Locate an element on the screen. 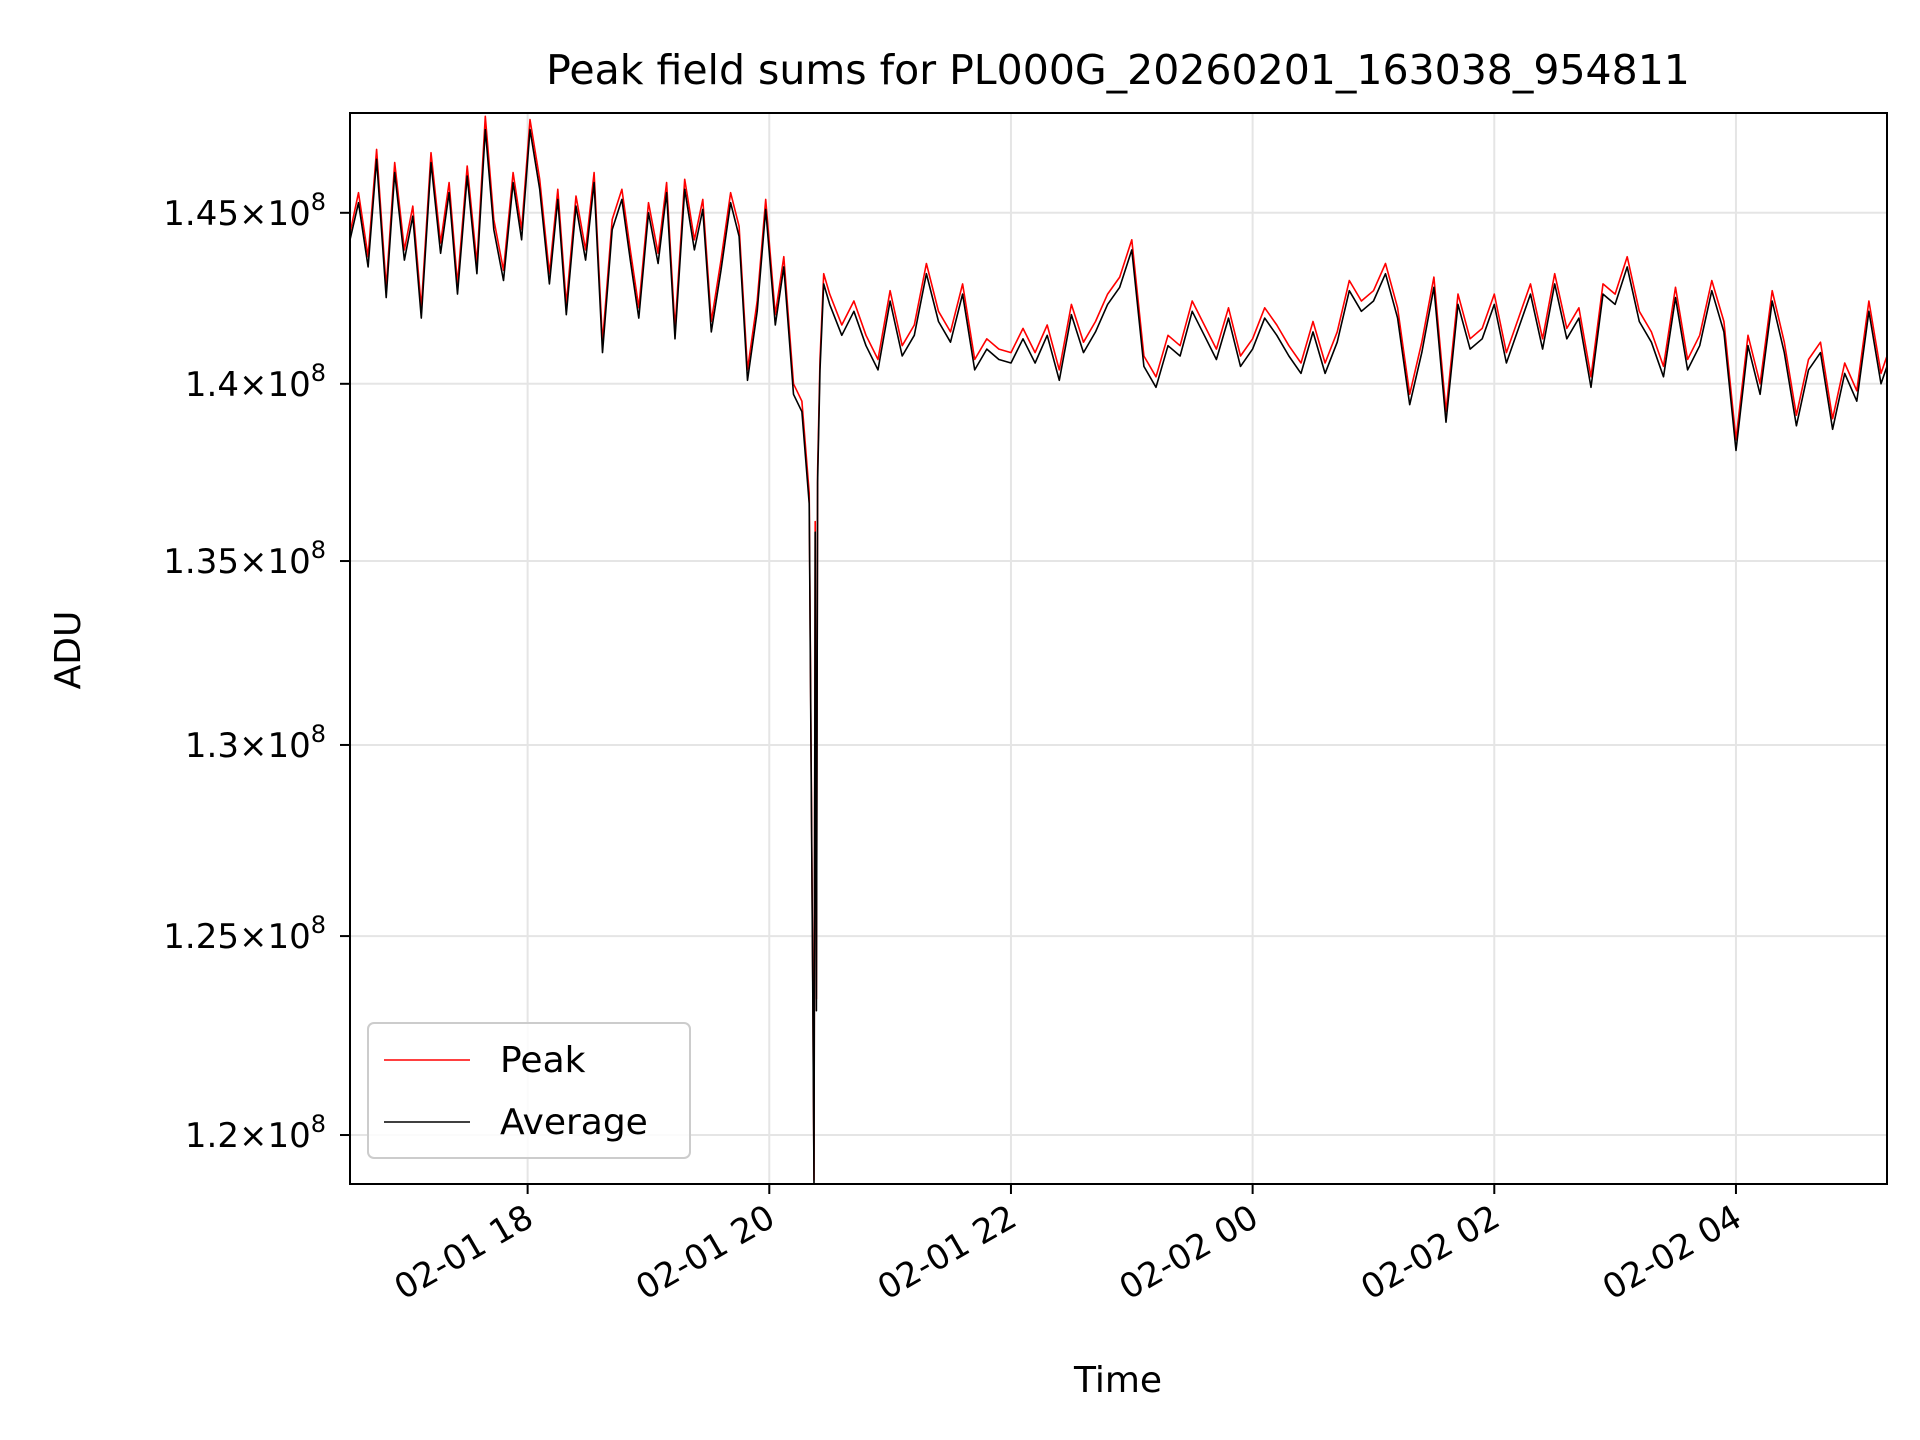 Image resolution: width=1920 pixels, height=1440 pixels. legend: Peak Average is located at coordinates (529, 1090).